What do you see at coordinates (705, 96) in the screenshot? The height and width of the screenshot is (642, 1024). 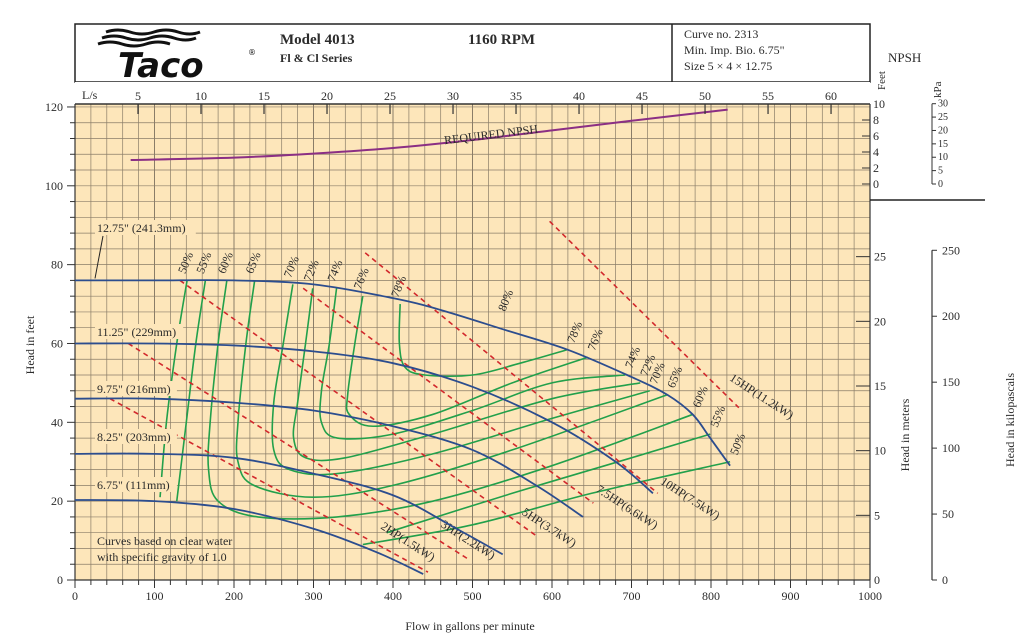 I see `top-axis-tick-label: 50` at bounding box center [705, 96].